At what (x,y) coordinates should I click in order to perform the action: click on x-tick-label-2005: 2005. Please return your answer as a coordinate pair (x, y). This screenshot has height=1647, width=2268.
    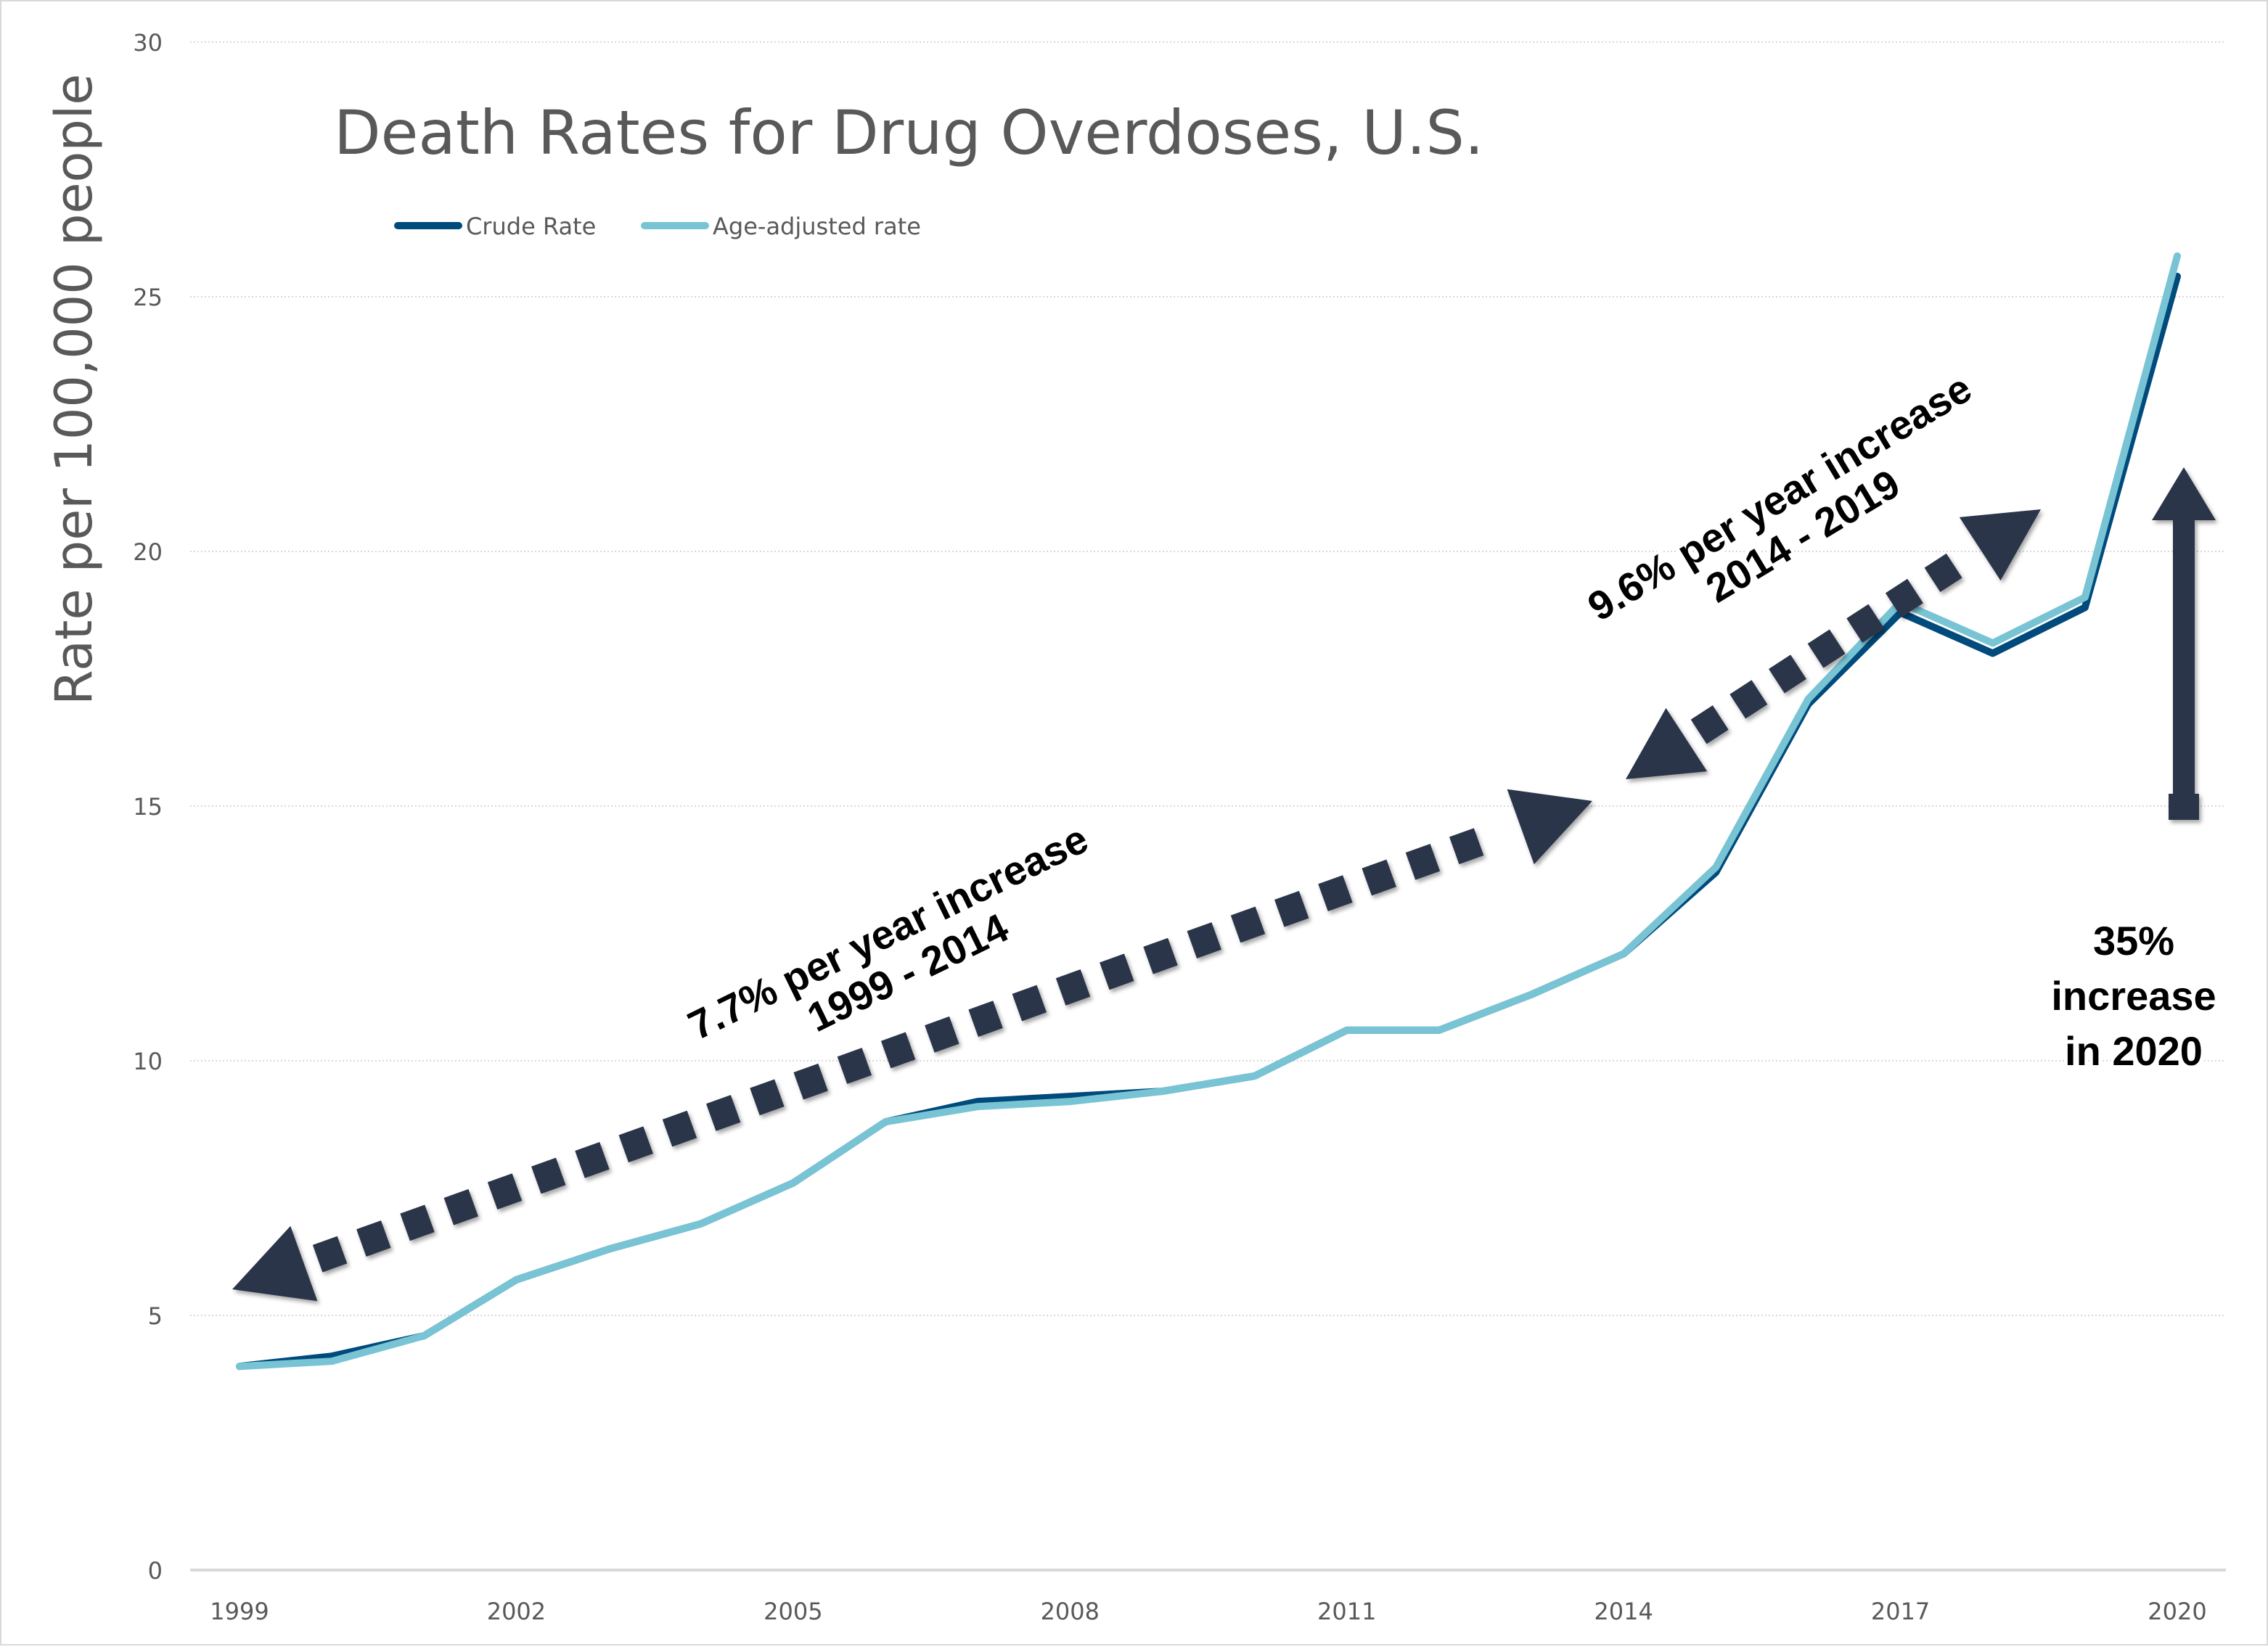
    Looking at the image, I should click on (792, 1611).